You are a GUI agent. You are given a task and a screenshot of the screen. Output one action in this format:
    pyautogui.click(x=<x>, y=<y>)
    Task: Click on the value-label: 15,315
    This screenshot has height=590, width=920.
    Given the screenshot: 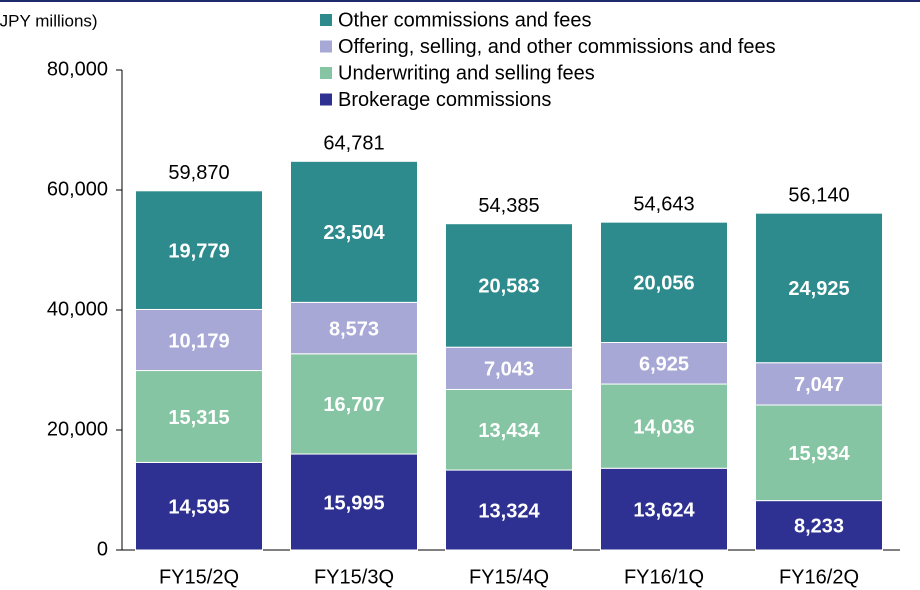 What is the action you would take?
    pyautogui.click(x=198, y=418)
    